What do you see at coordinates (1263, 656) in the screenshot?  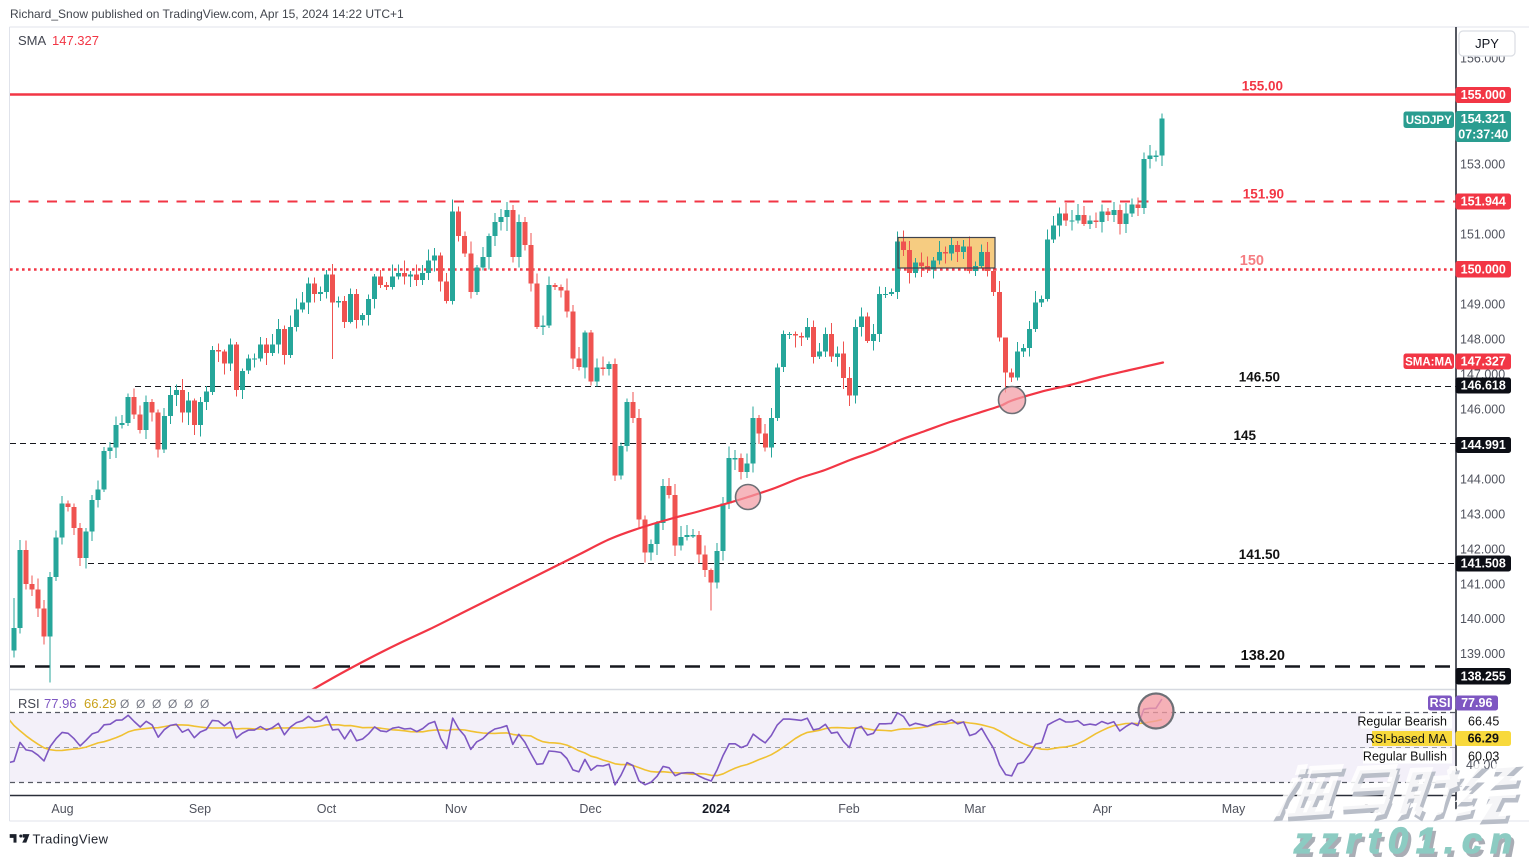 I see `svg-text: 138.20` at bounding box center [1263, 656].